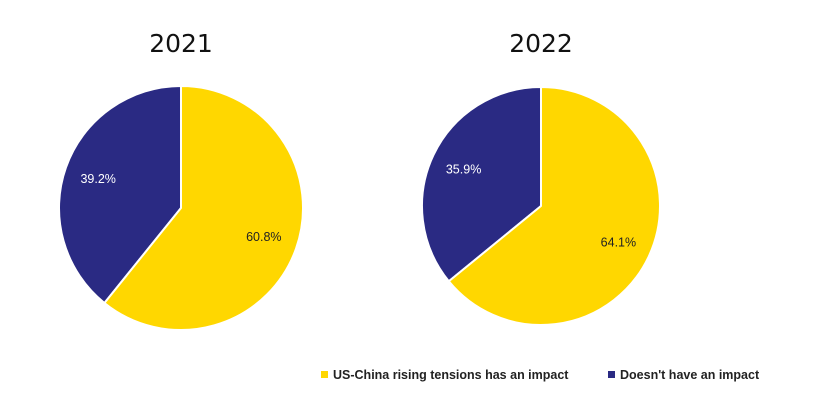  Describe the element at coordinates (690, 375) in the screenshot. I see `legend-label-no-impact: Doesn't have an impact` at that location.